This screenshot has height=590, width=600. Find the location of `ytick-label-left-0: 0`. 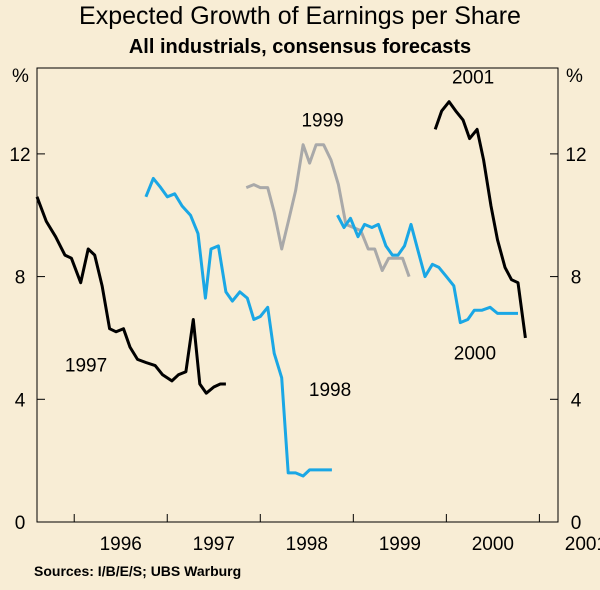

ytick-label-left-0: 0 is located at coordinates (20, 523).